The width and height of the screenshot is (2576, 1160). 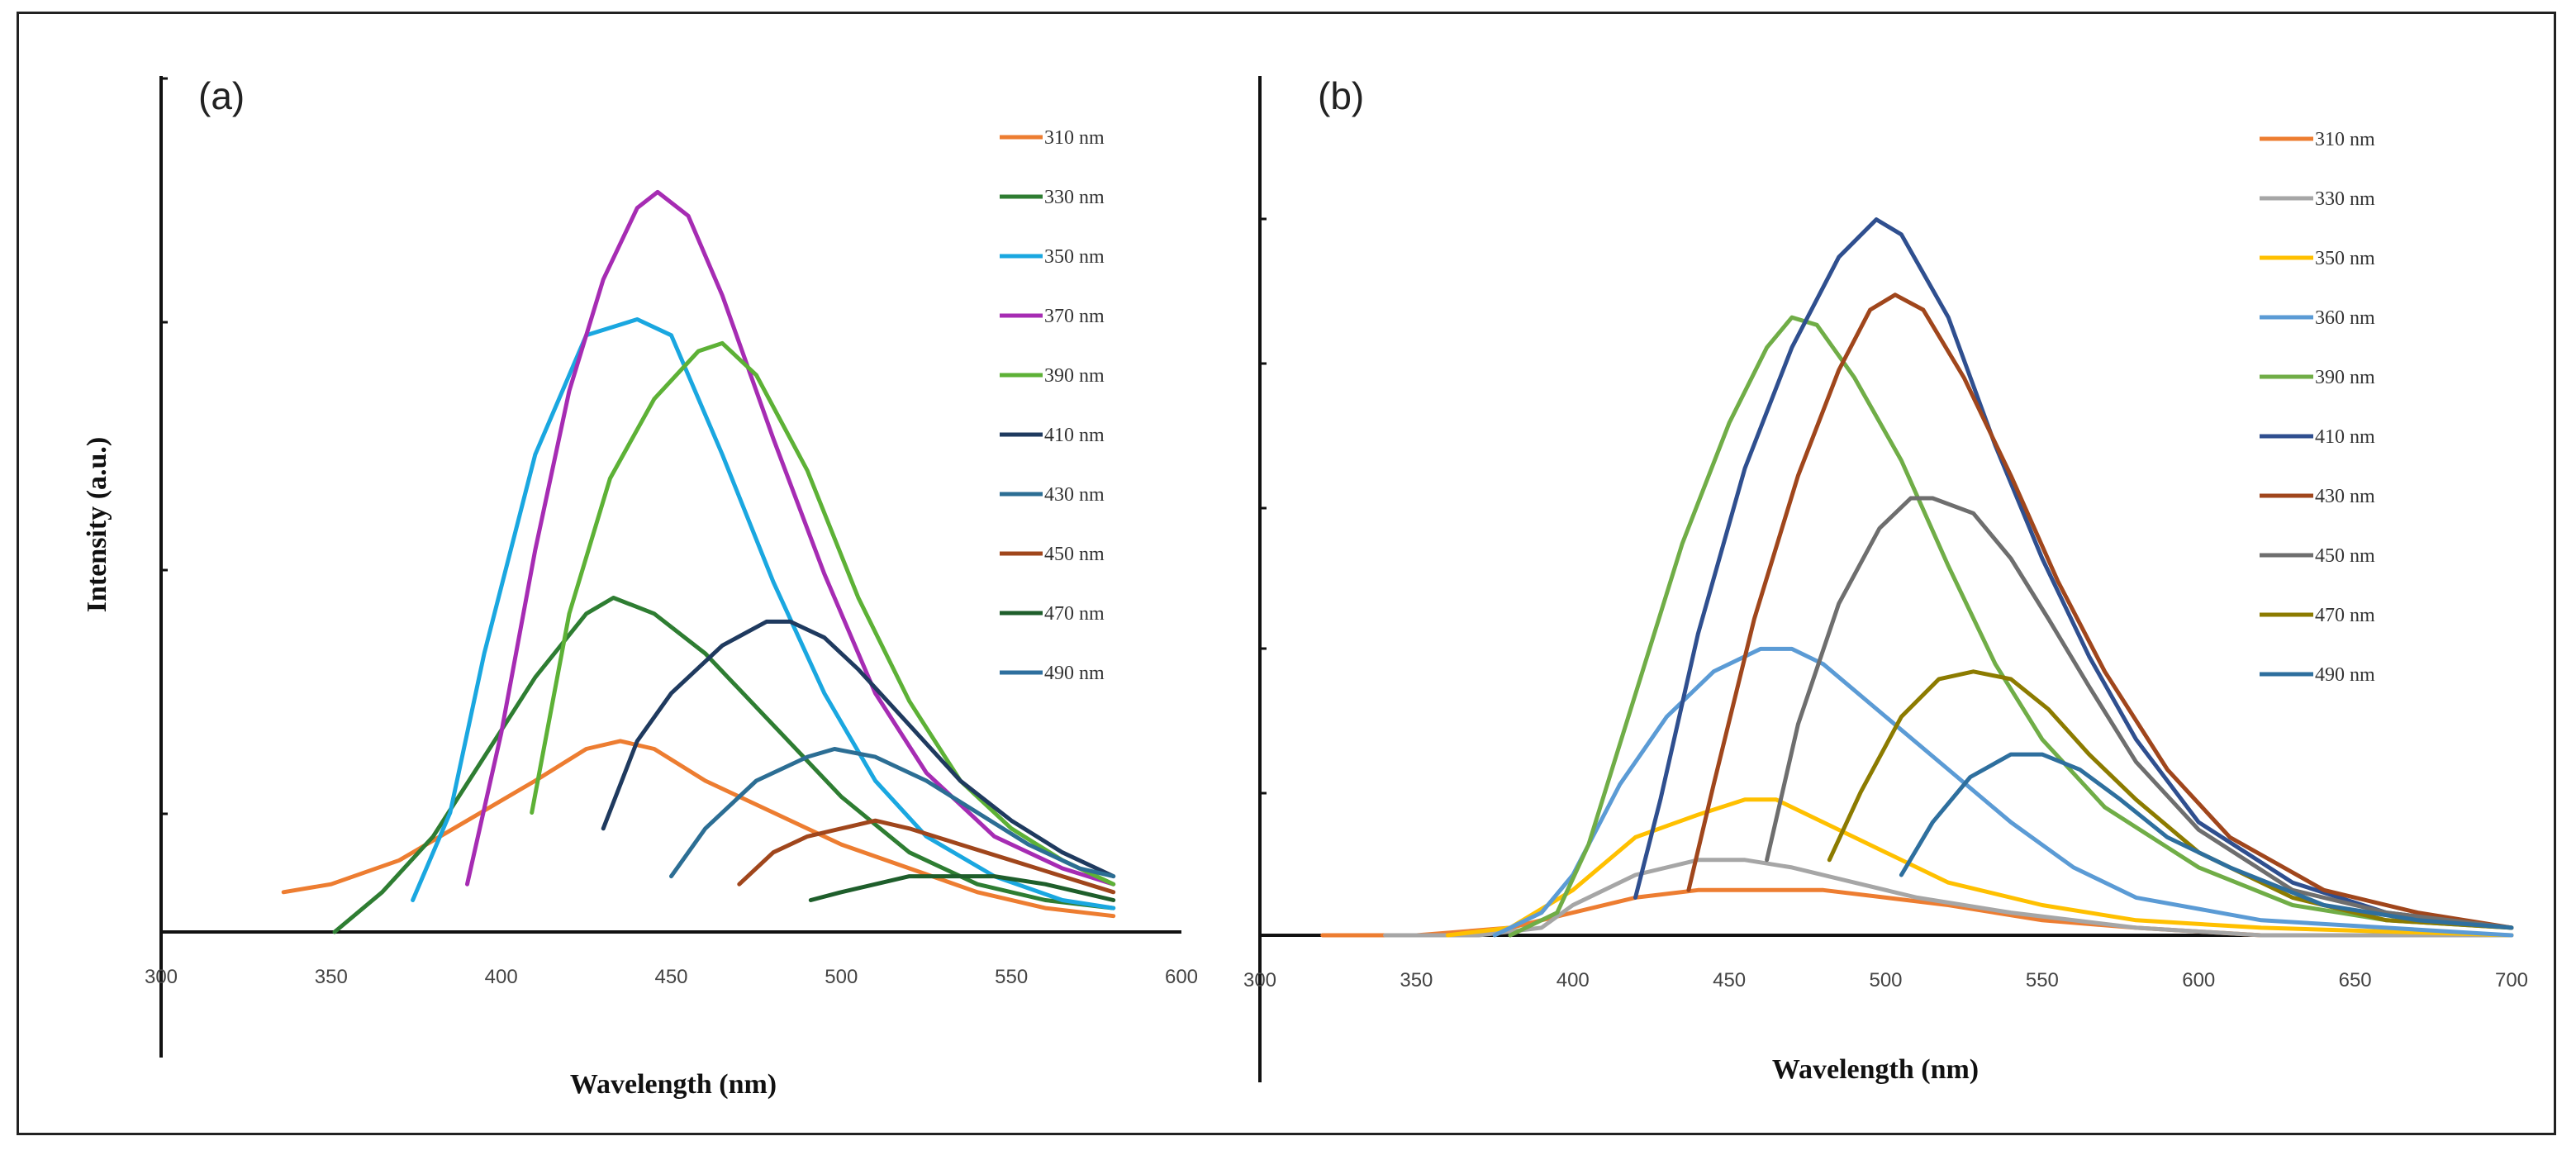 I want to click on panel-label: (b), so click(x=1341, y=95).